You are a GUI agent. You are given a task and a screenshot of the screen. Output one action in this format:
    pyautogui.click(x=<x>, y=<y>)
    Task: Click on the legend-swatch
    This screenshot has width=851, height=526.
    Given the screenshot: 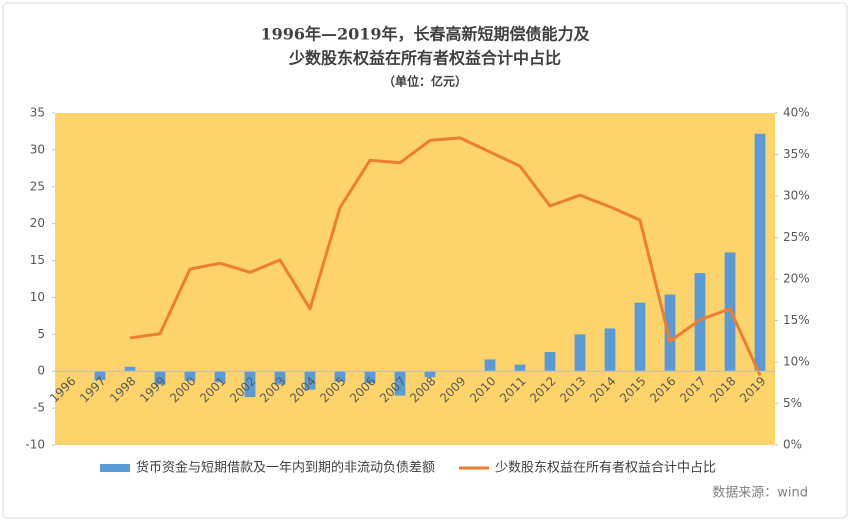 What is the action you would take?
    pyautogui.click(x=115, y=468)
    